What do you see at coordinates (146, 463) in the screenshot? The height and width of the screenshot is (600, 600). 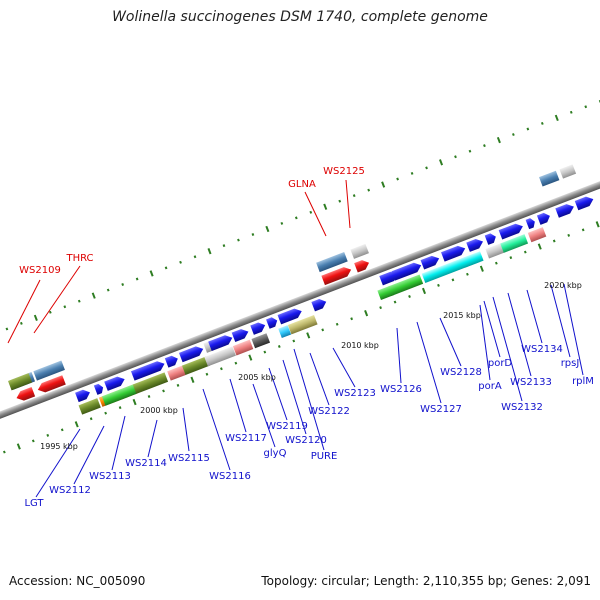 I see `gene-label: WS2114` at bounding box center [146, 463].